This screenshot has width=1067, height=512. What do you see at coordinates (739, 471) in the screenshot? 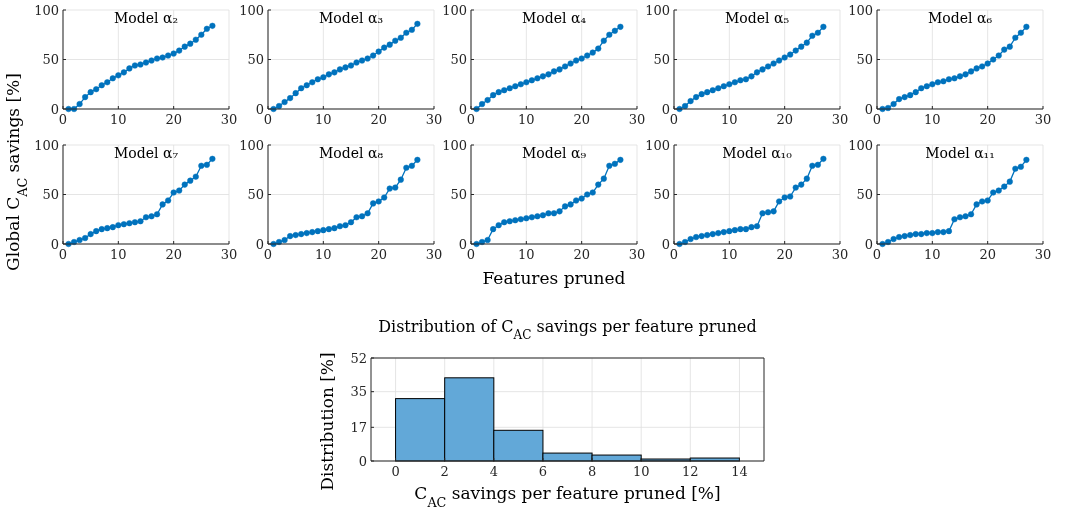
I see `x-tick-label: 14` at bounding box center [739, 471].